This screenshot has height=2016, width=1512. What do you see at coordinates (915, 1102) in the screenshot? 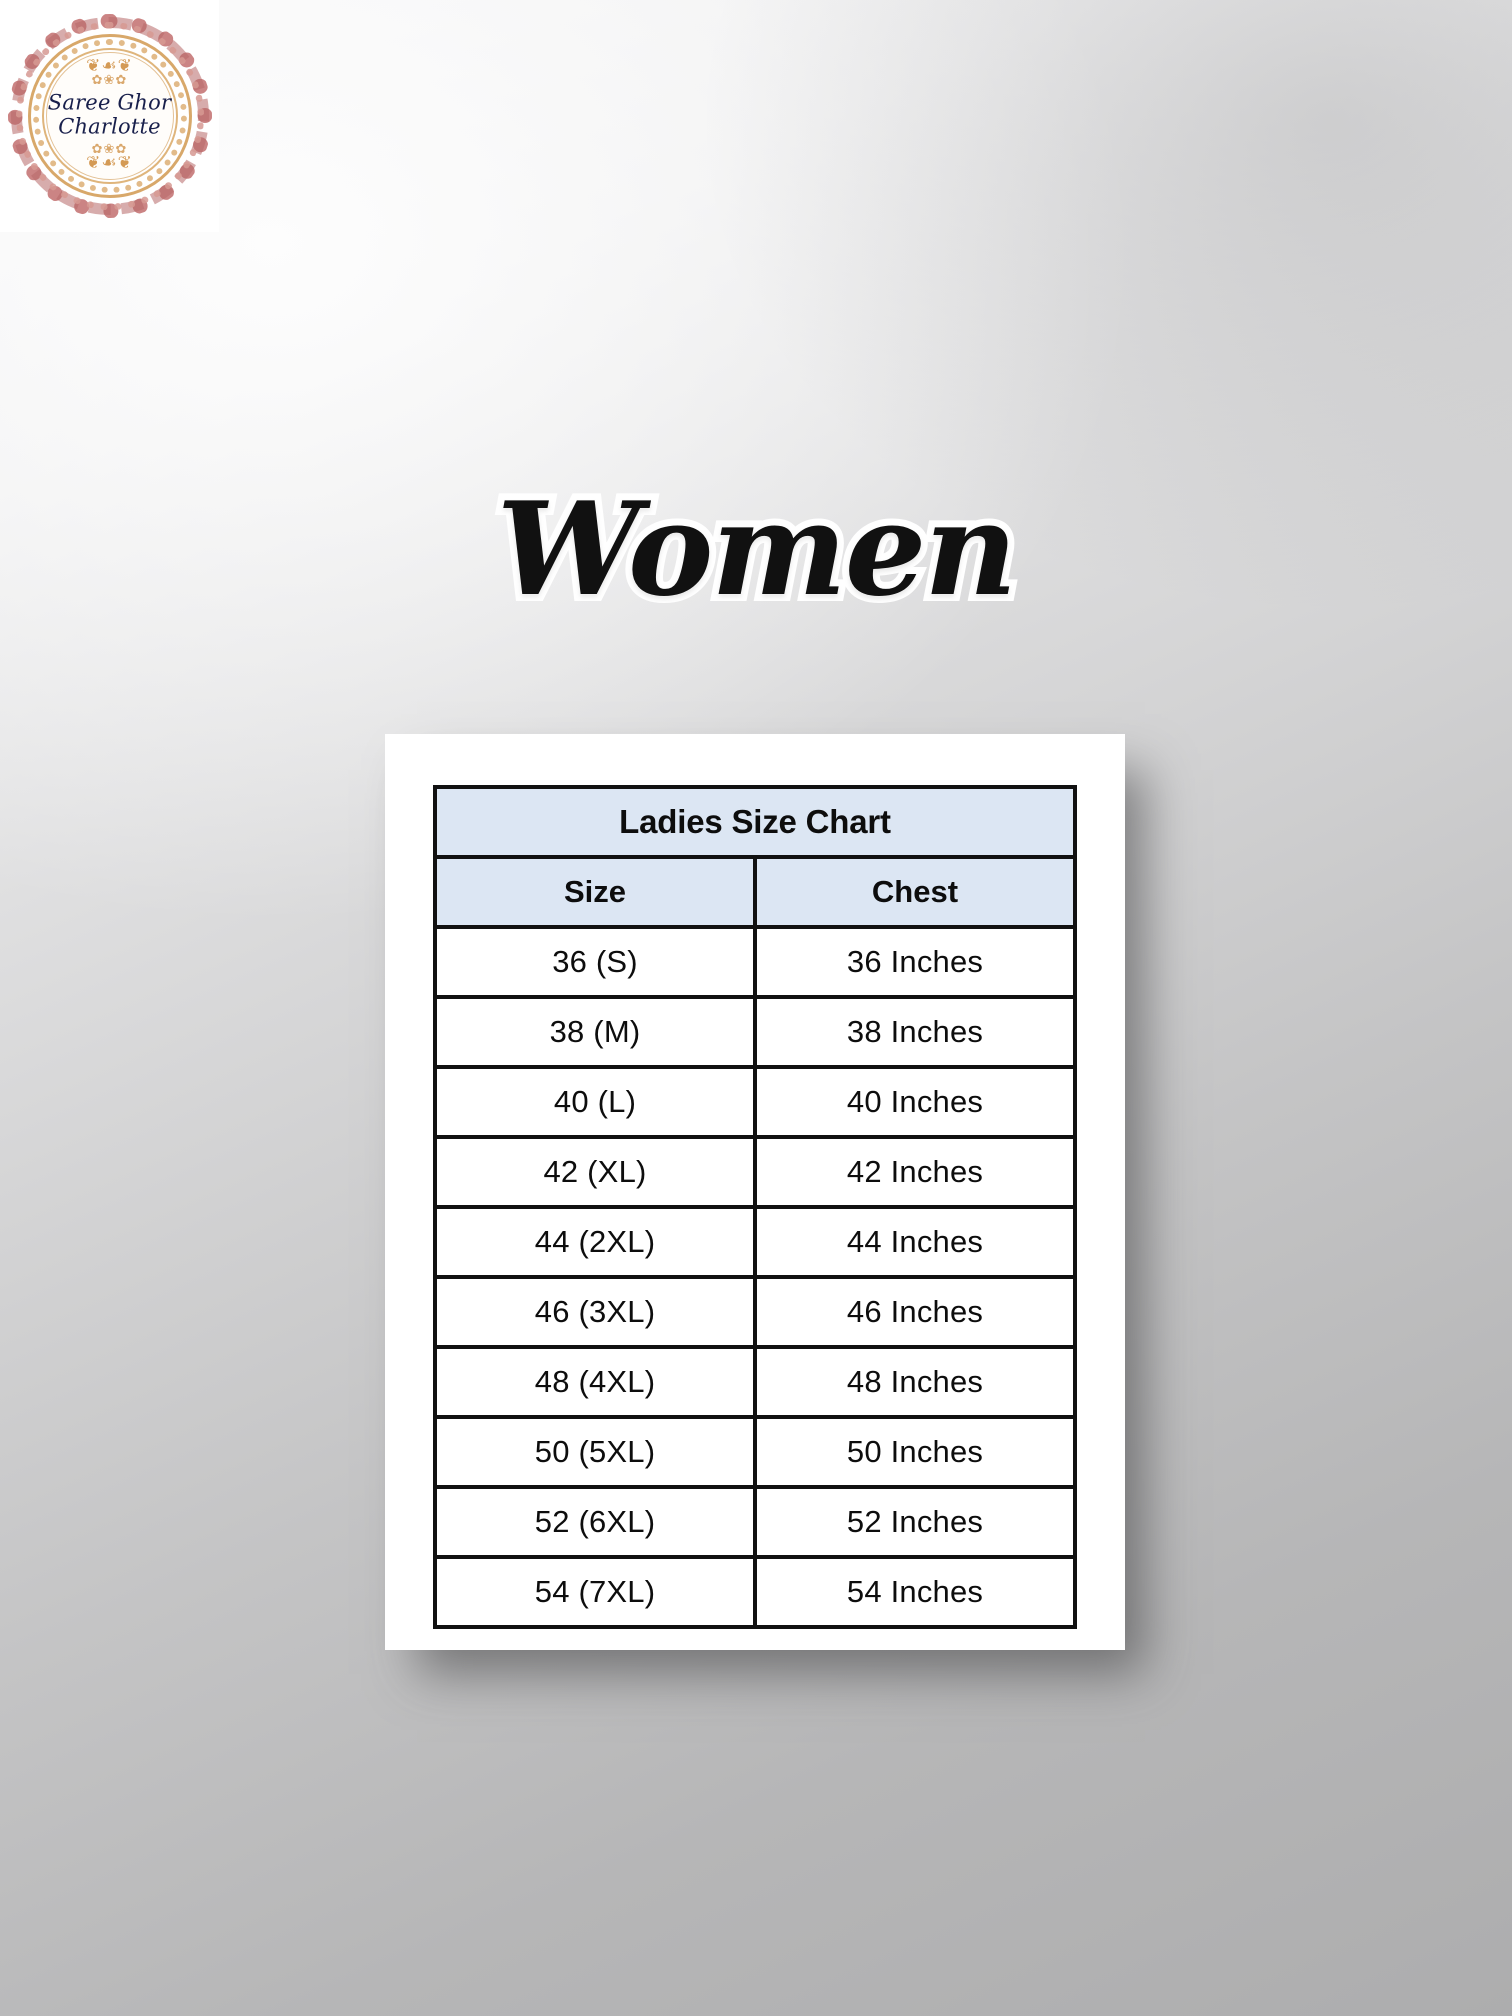
I see `cell-chest: 40 Inches` at bounding box center [915, 1102].